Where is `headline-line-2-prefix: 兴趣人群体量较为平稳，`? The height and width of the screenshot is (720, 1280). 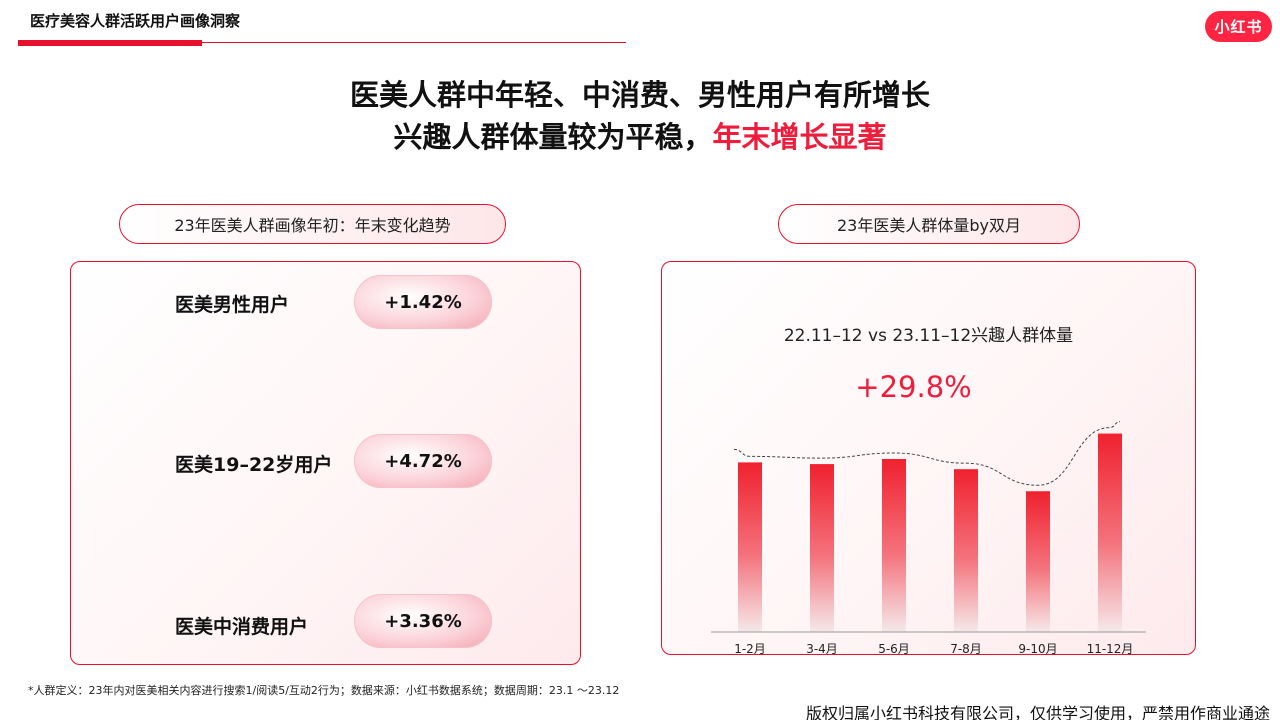
headline-line-2-prefix: 兴趣人群体量较为平稳， is located at coordinates (553, 137).